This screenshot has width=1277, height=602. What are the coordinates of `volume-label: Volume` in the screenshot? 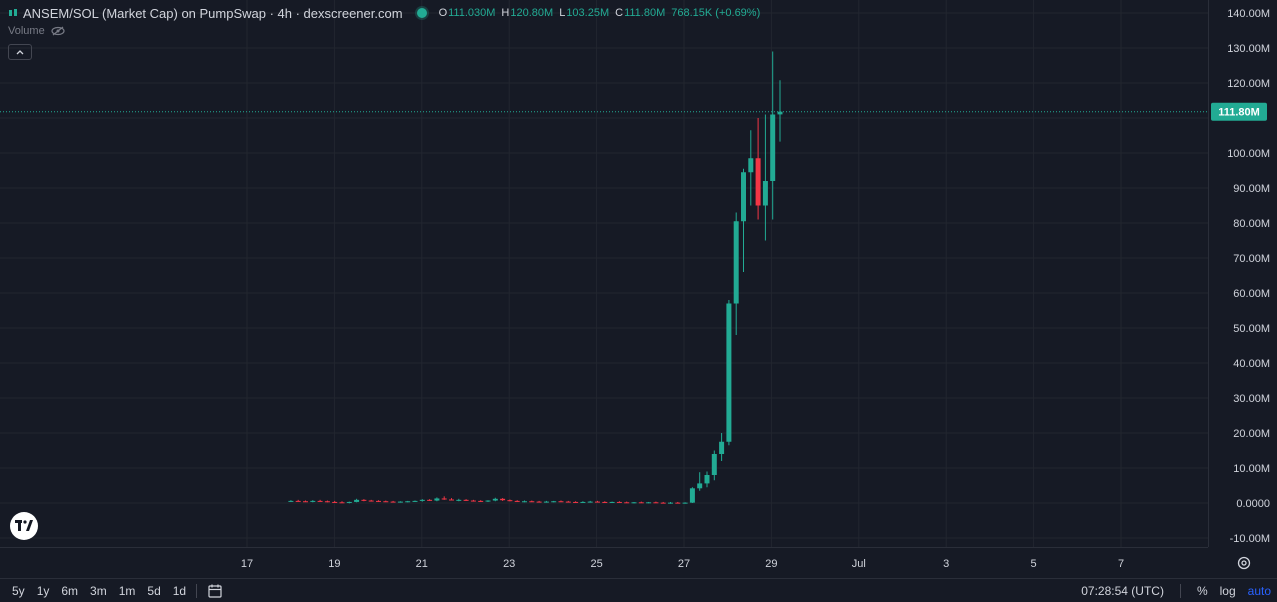 It's located at (26, 31).